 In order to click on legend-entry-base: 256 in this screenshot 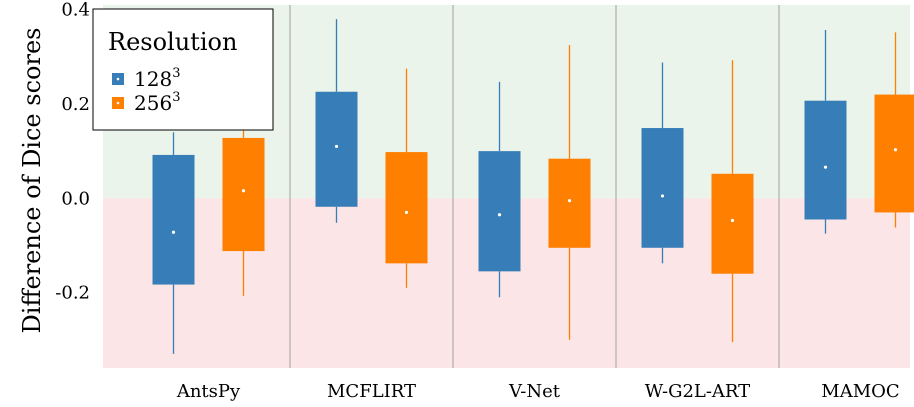, I will do `click(153, 103)`.